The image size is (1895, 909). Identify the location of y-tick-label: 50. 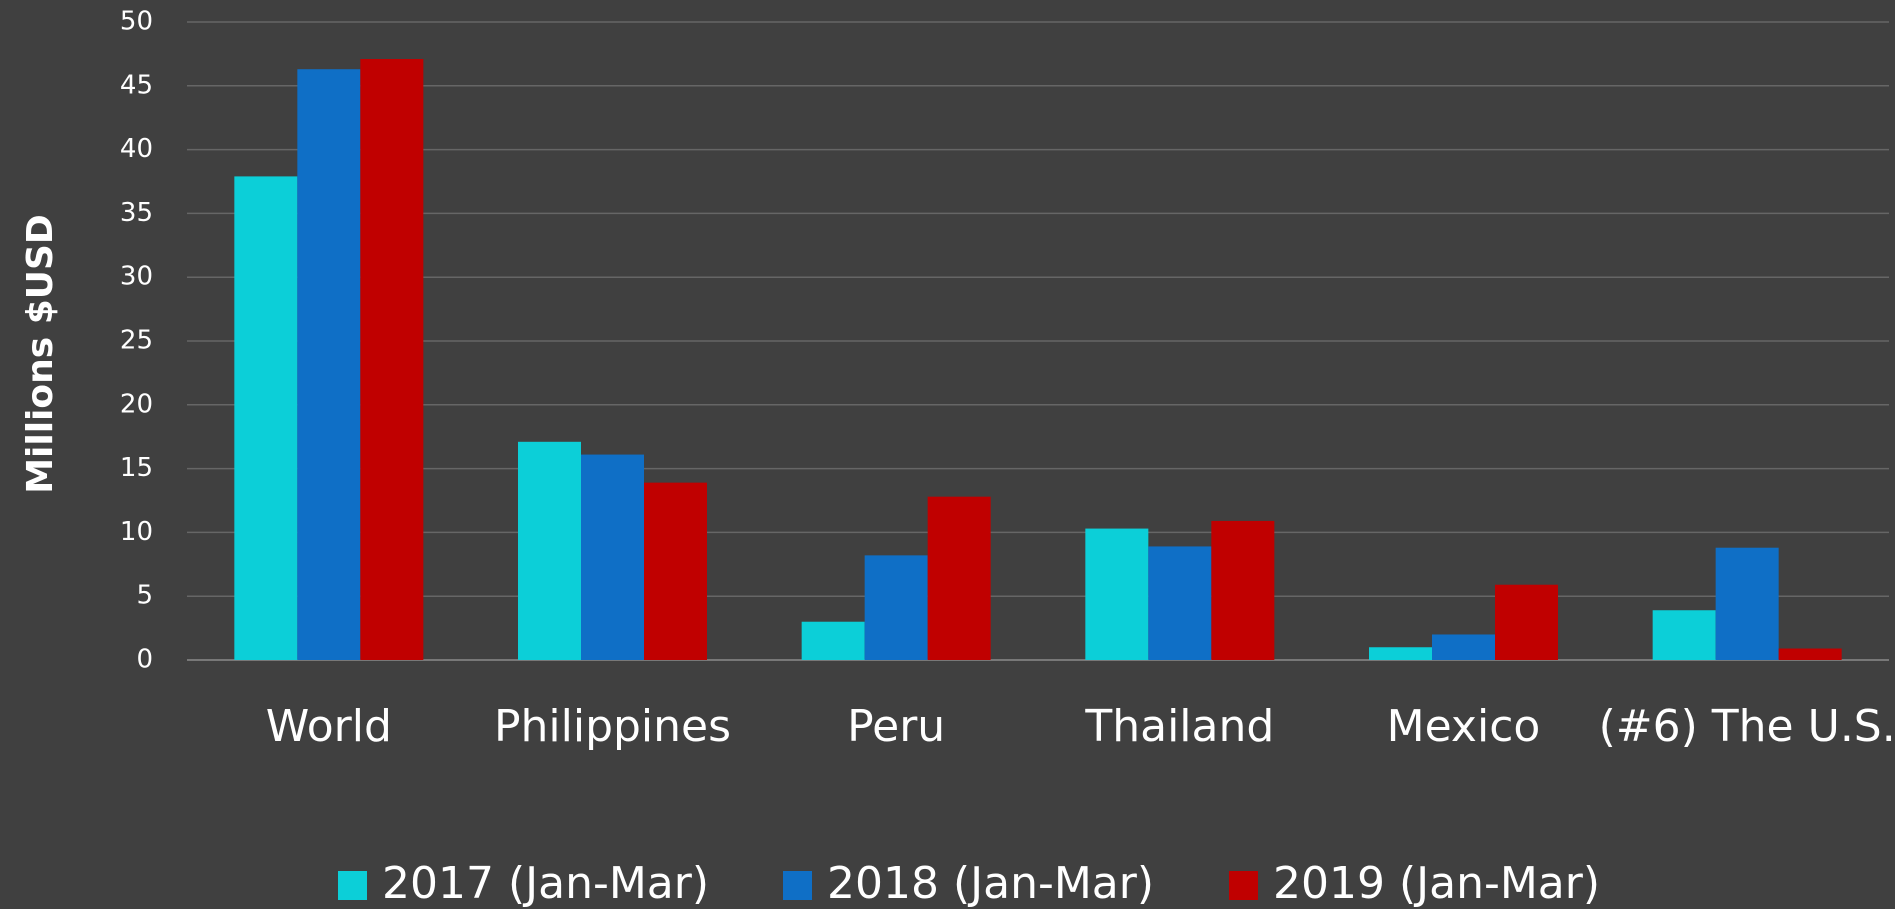
(136, 22).